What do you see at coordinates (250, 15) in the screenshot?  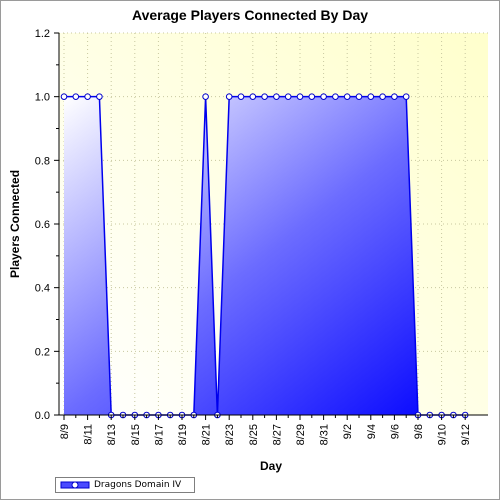 I see `chart-title: Average Players Connected By Day` at bounding box center [250, 15].